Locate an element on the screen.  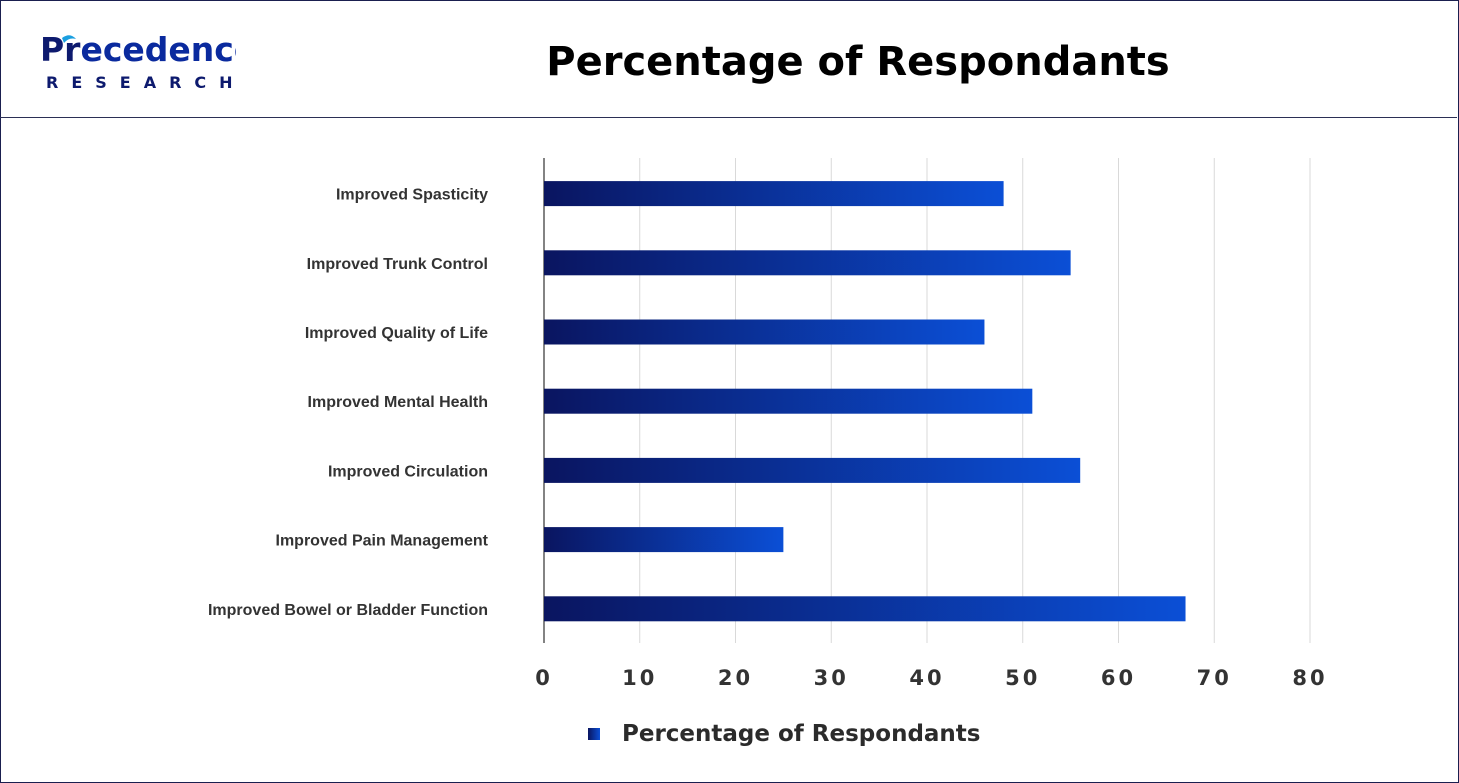
logo-wordmark: Precedence is located at coordinates (138, 50).